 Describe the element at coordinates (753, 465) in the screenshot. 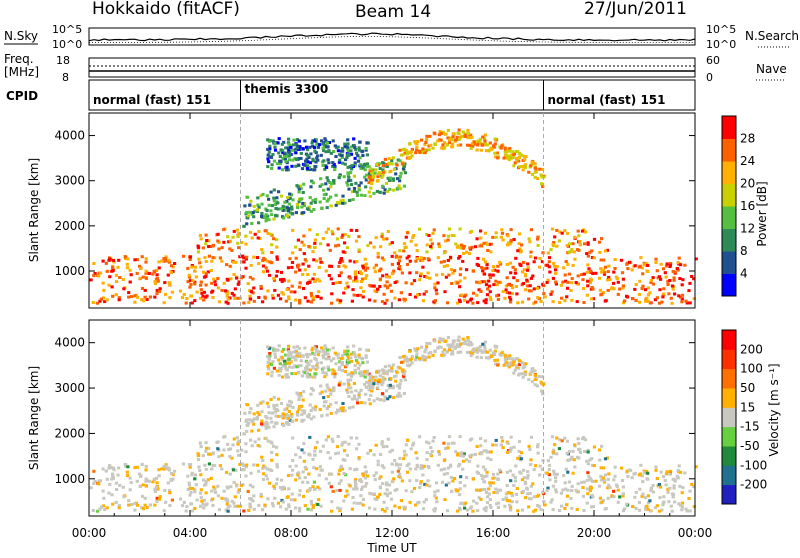

I see `velocity-colorbar-tick-label: -100` at that location.